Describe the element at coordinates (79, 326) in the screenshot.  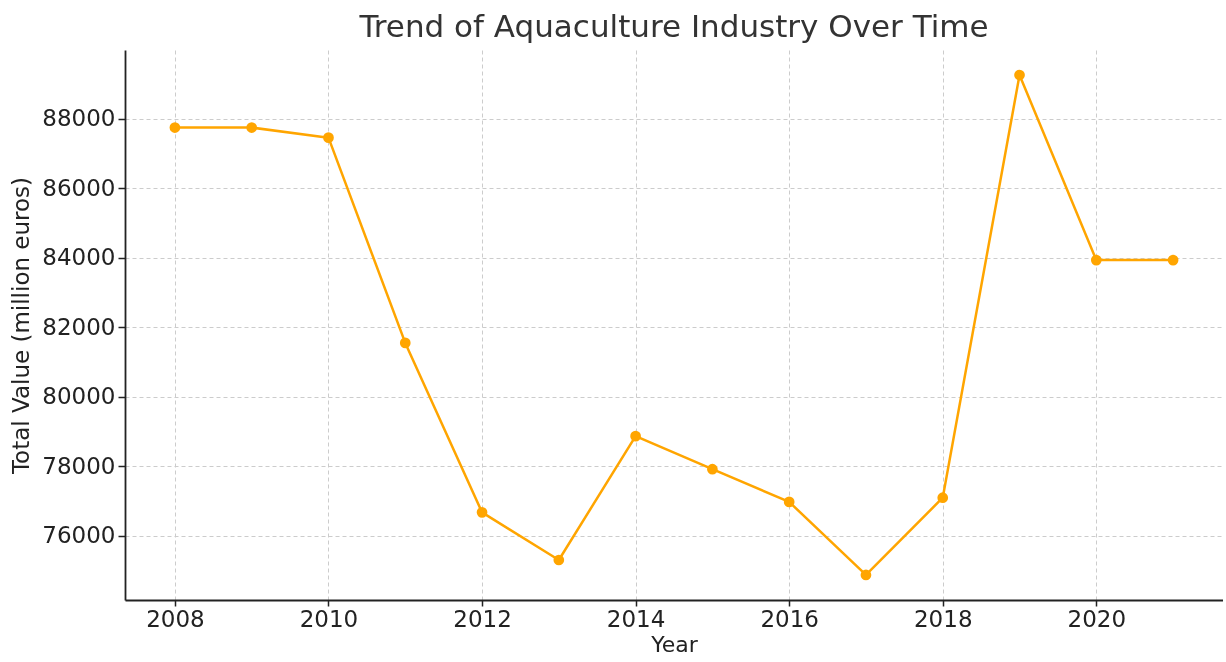
I see `y-tick-label: 82000` at that location.